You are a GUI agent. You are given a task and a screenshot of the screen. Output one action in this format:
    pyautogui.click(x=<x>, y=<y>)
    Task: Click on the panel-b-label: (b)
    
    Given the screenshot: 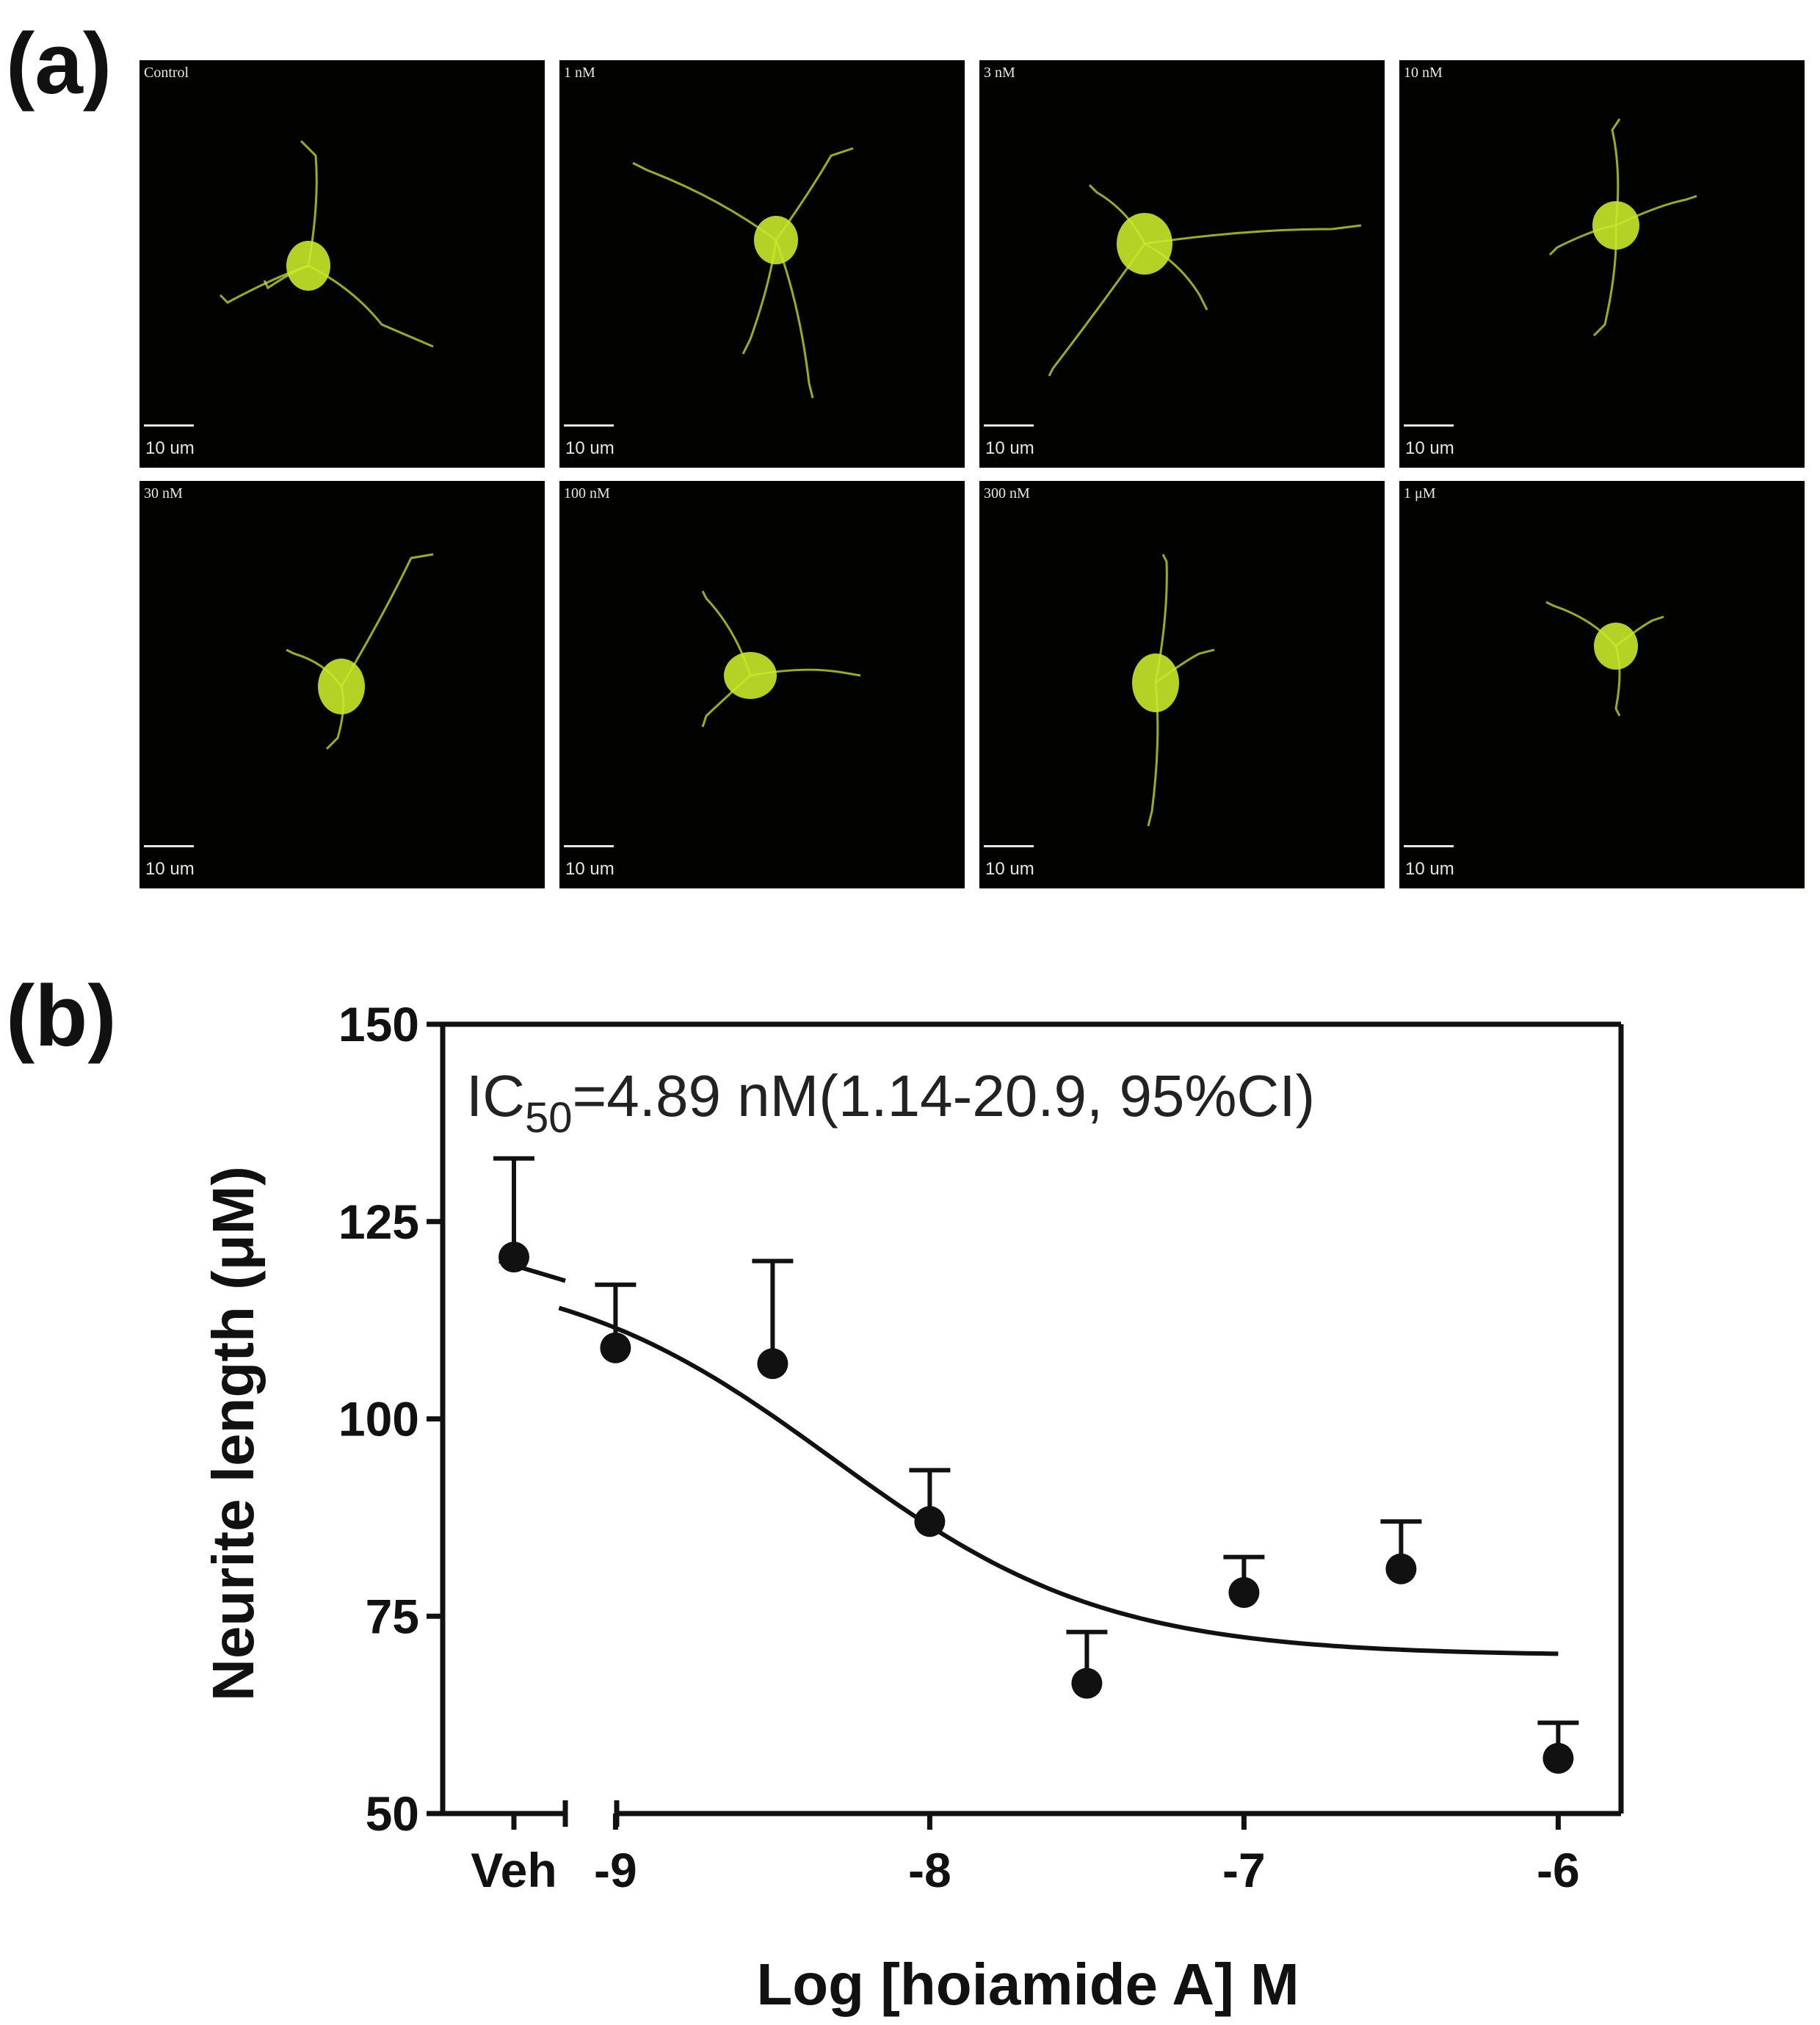 What is the action you would take?
    pyautogui.click(x=62, y=1016)
    